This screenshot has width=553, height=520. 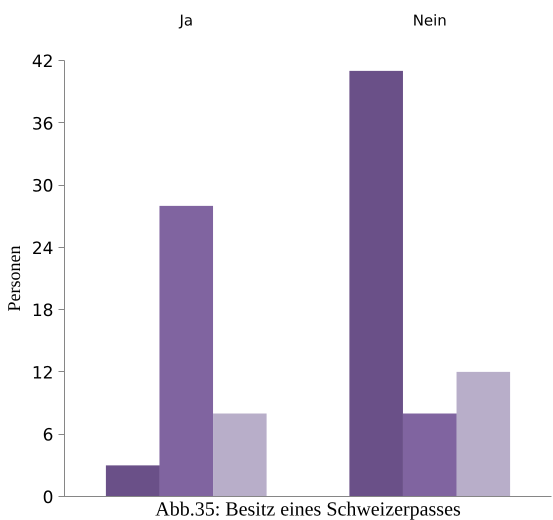 What do you see at coordinates (48, 498) in the screenshot?
I see `y-tick-label: 0` at bounding box center [48, 498].